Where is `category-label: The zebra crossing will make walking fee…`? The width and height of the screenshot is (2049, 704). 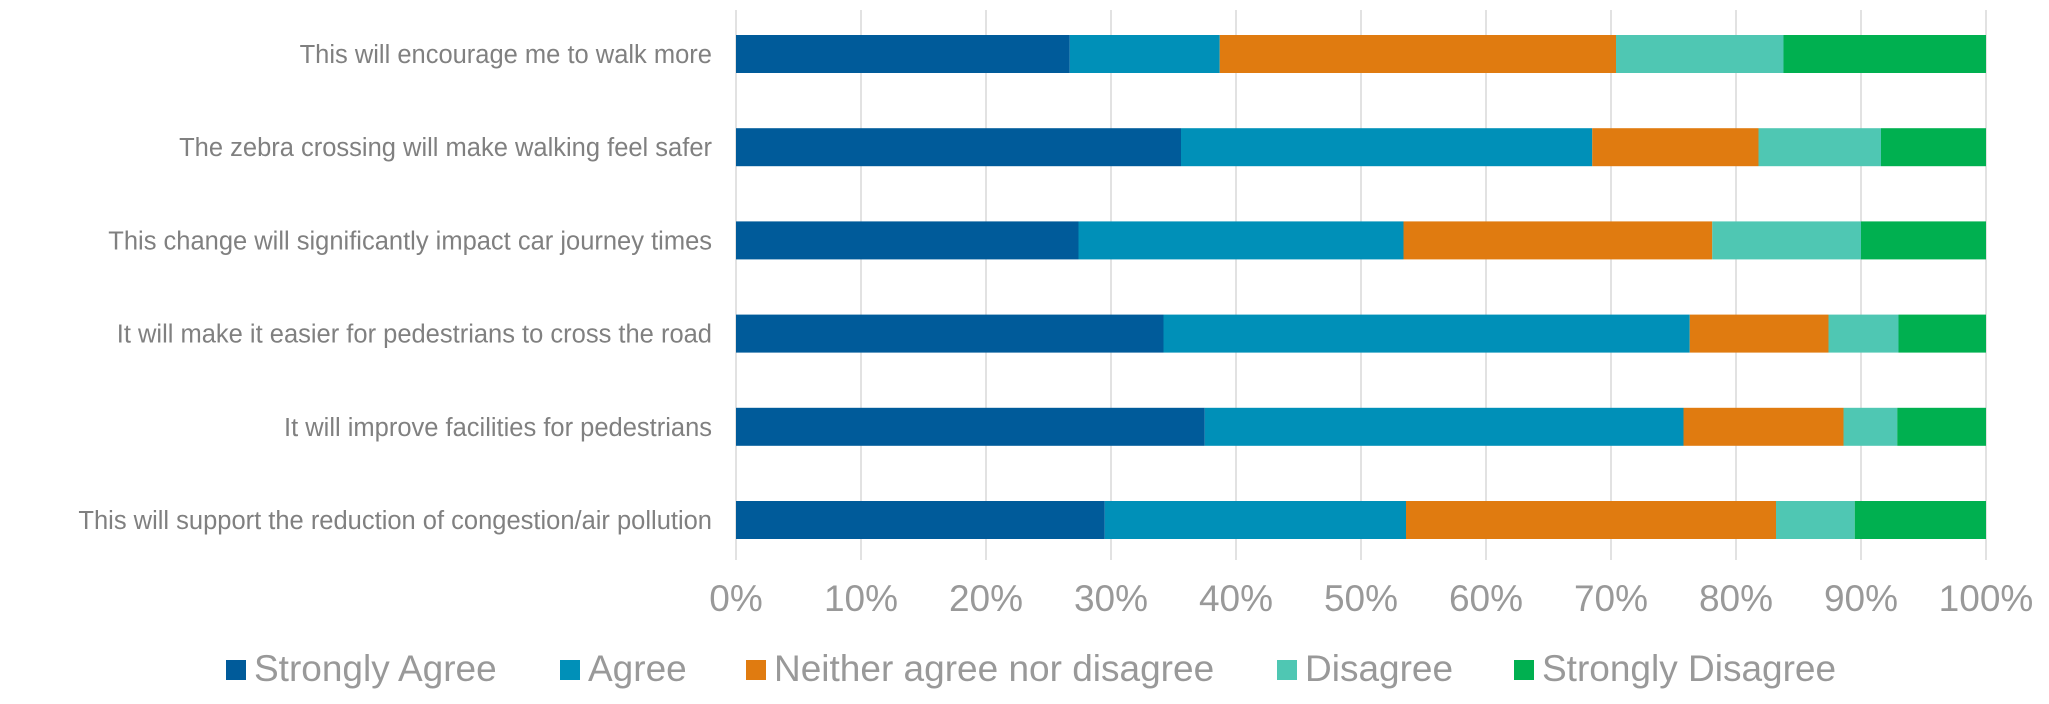 category-label: The zebra crossing will make walking fee… is located at coordinates (445, 148).